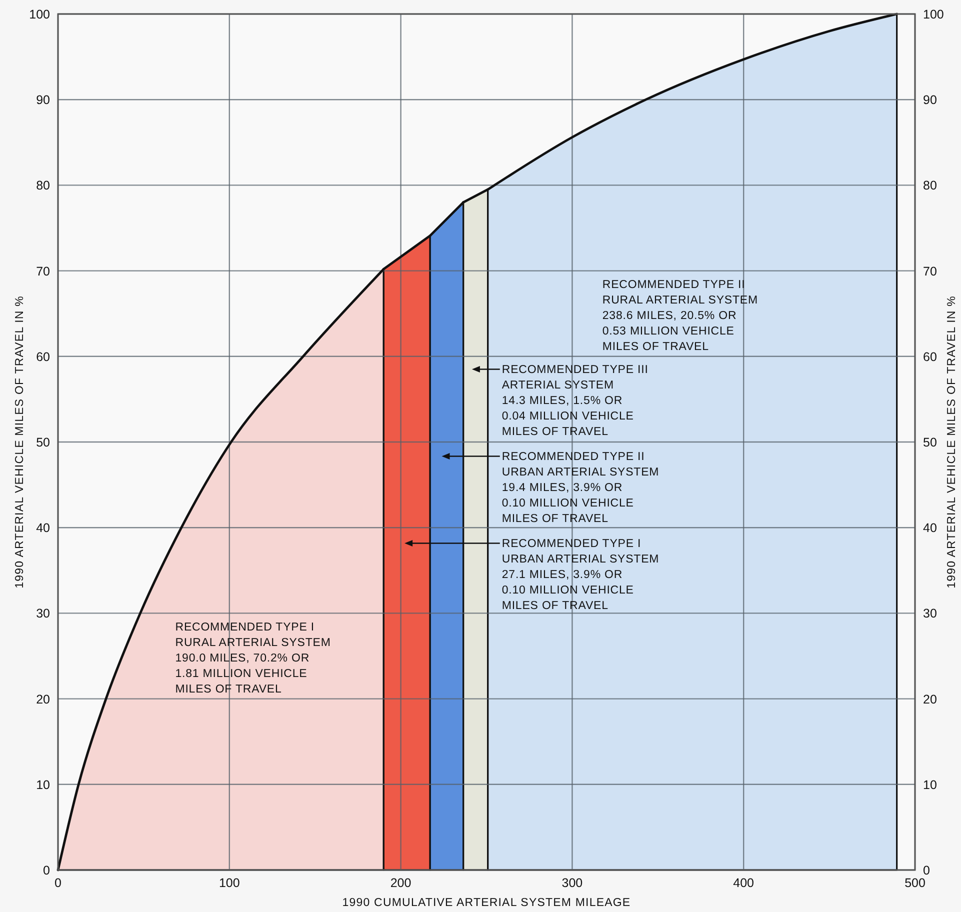 This screenshot has height=912, width=961. What do you see at coordinates (581, 575) in the screenshot?
I see `annotation: RECOMMENDED TYPE I URBAN ARTERIAL SYSTEM 27.1 MILES, 3.9% OR 0.10 MILLION VEHICLE MILES OF TRAVEL` at bounding box center [581, 575].